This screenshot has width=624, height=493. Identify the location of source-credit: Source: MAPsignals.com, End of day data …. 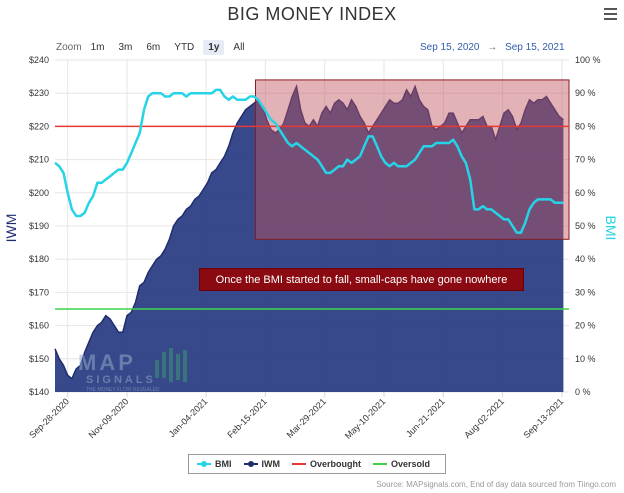
(496, 484).